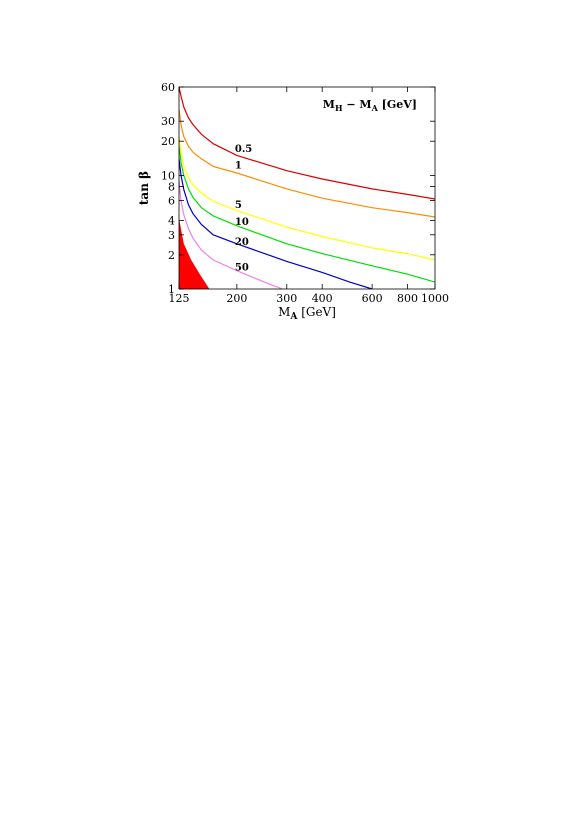 This screenshot has height=819, width=579. What do you see at coordinates (370, 105) in the screenshot?
I see `legend-title: MH − MA [GeV]` at bounding box center [370, 105].